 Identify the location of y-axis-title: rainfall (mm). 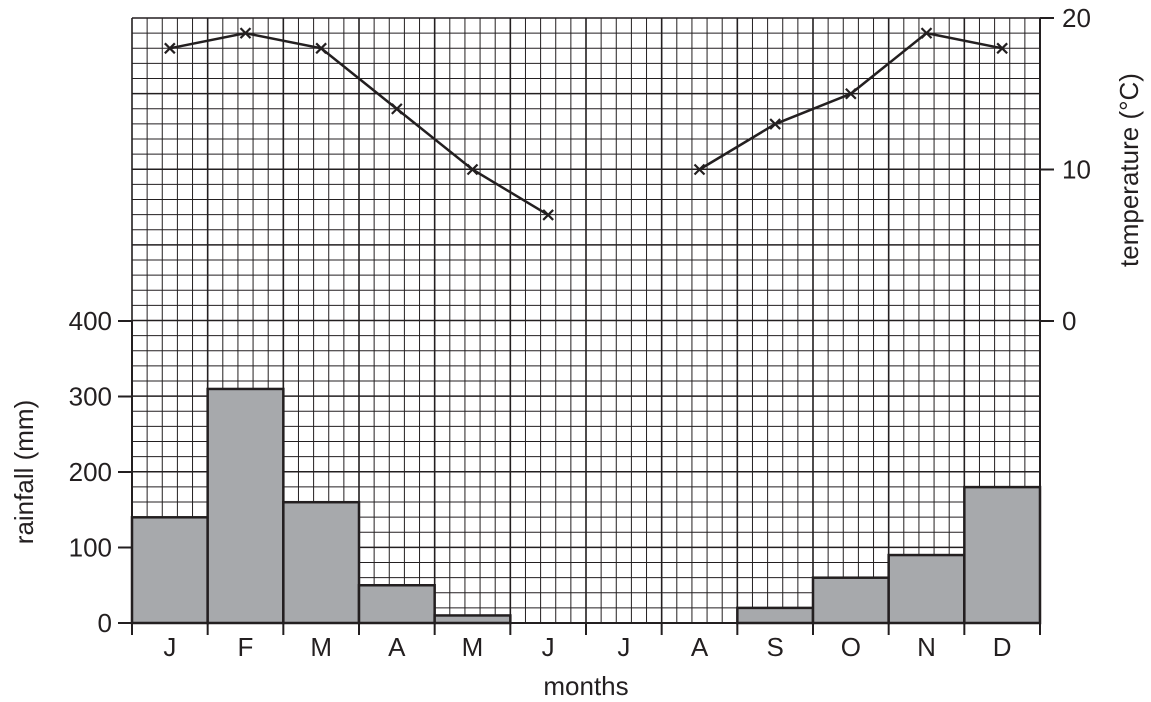
(24, 472).